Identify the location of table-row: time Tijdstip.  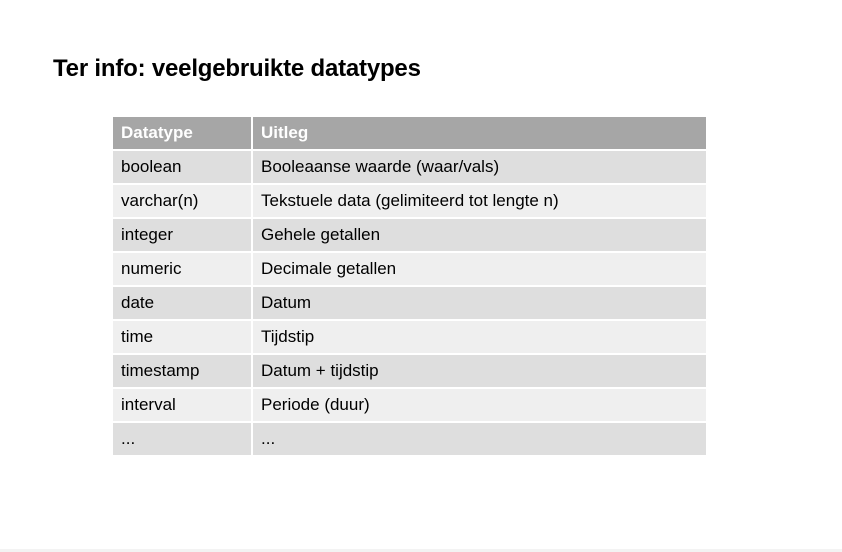
(409, 337).